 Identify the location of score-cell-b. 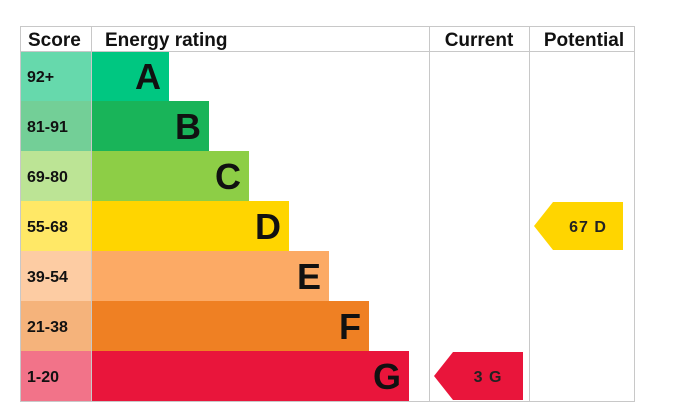
(55, 126).